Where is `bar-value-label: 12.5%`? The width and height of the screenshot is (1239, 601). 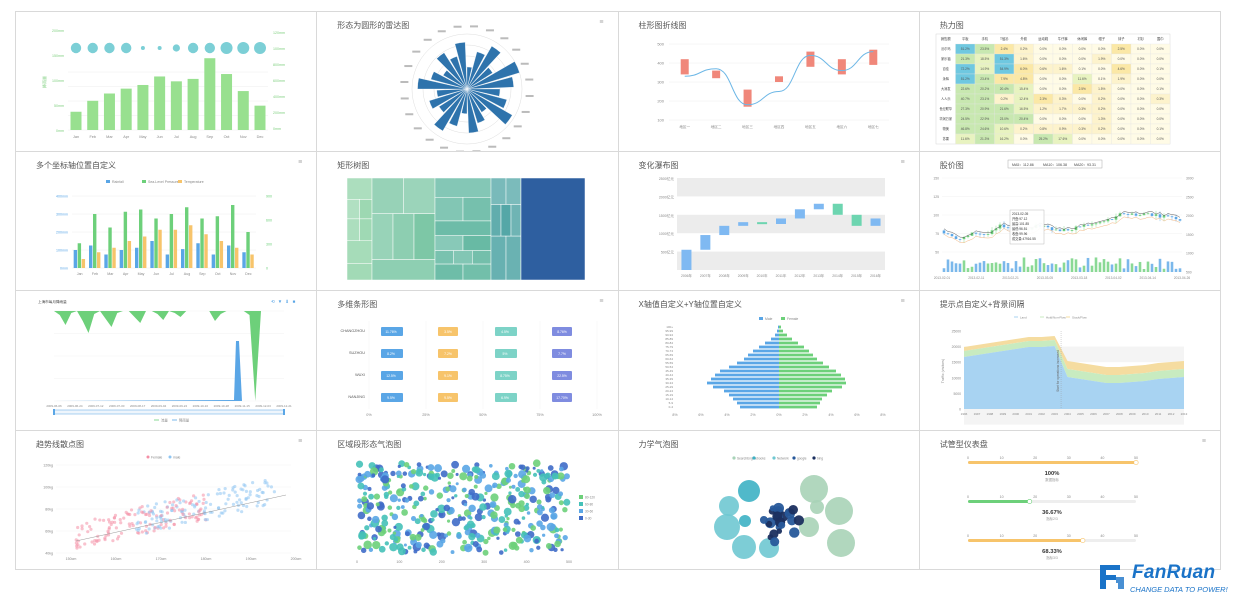 bar-value-label: 12.5% is located at coordinates (391, 376).